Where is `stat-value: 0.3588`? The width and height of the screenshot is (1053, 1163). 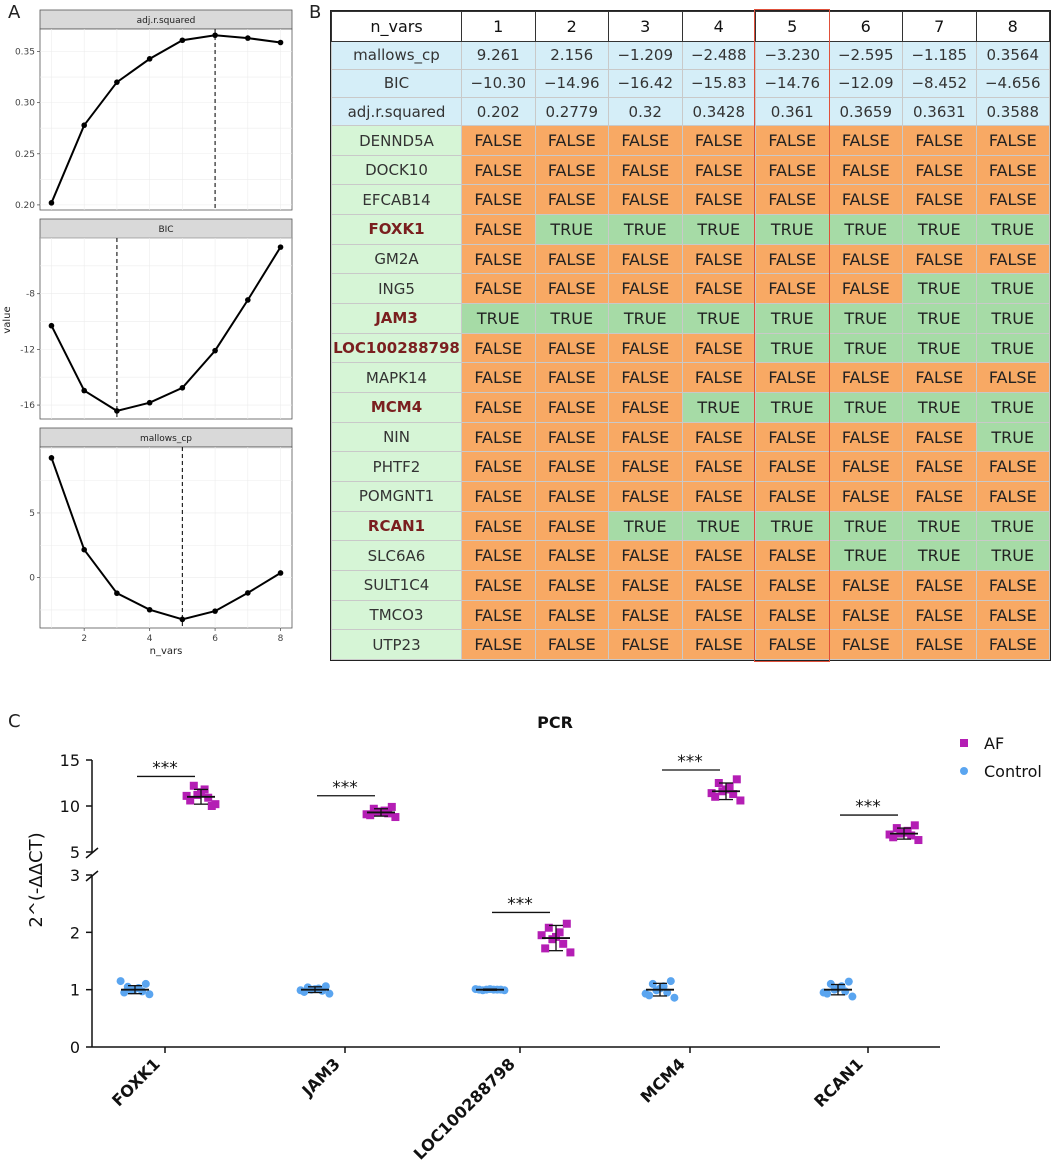 stat-value: 0.3588 is located at coordinates (1012, 111).